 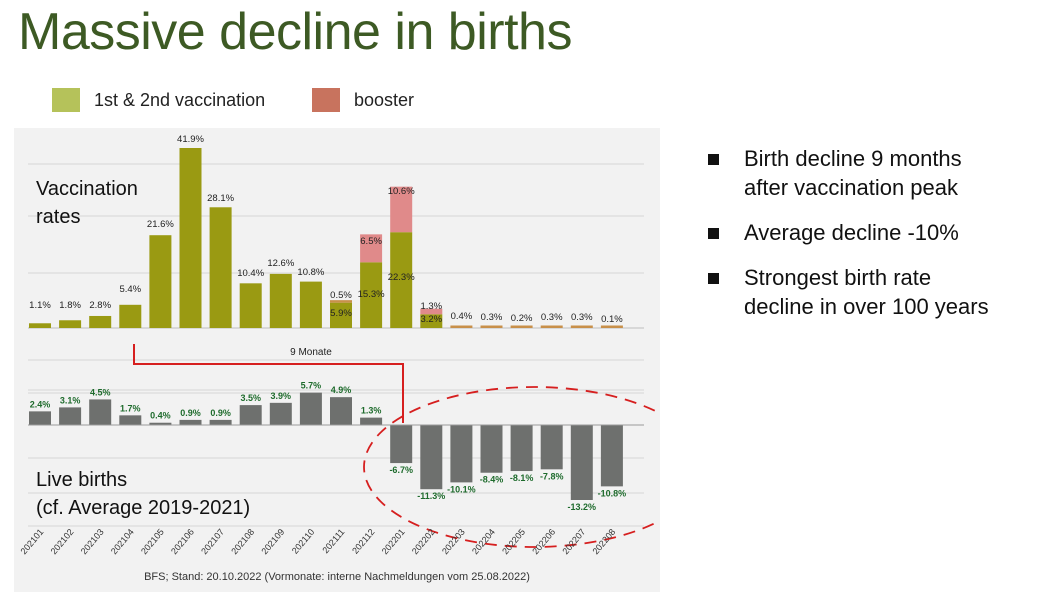 I want to click on x-tick-label: 202101, so click(x=32, y=541).